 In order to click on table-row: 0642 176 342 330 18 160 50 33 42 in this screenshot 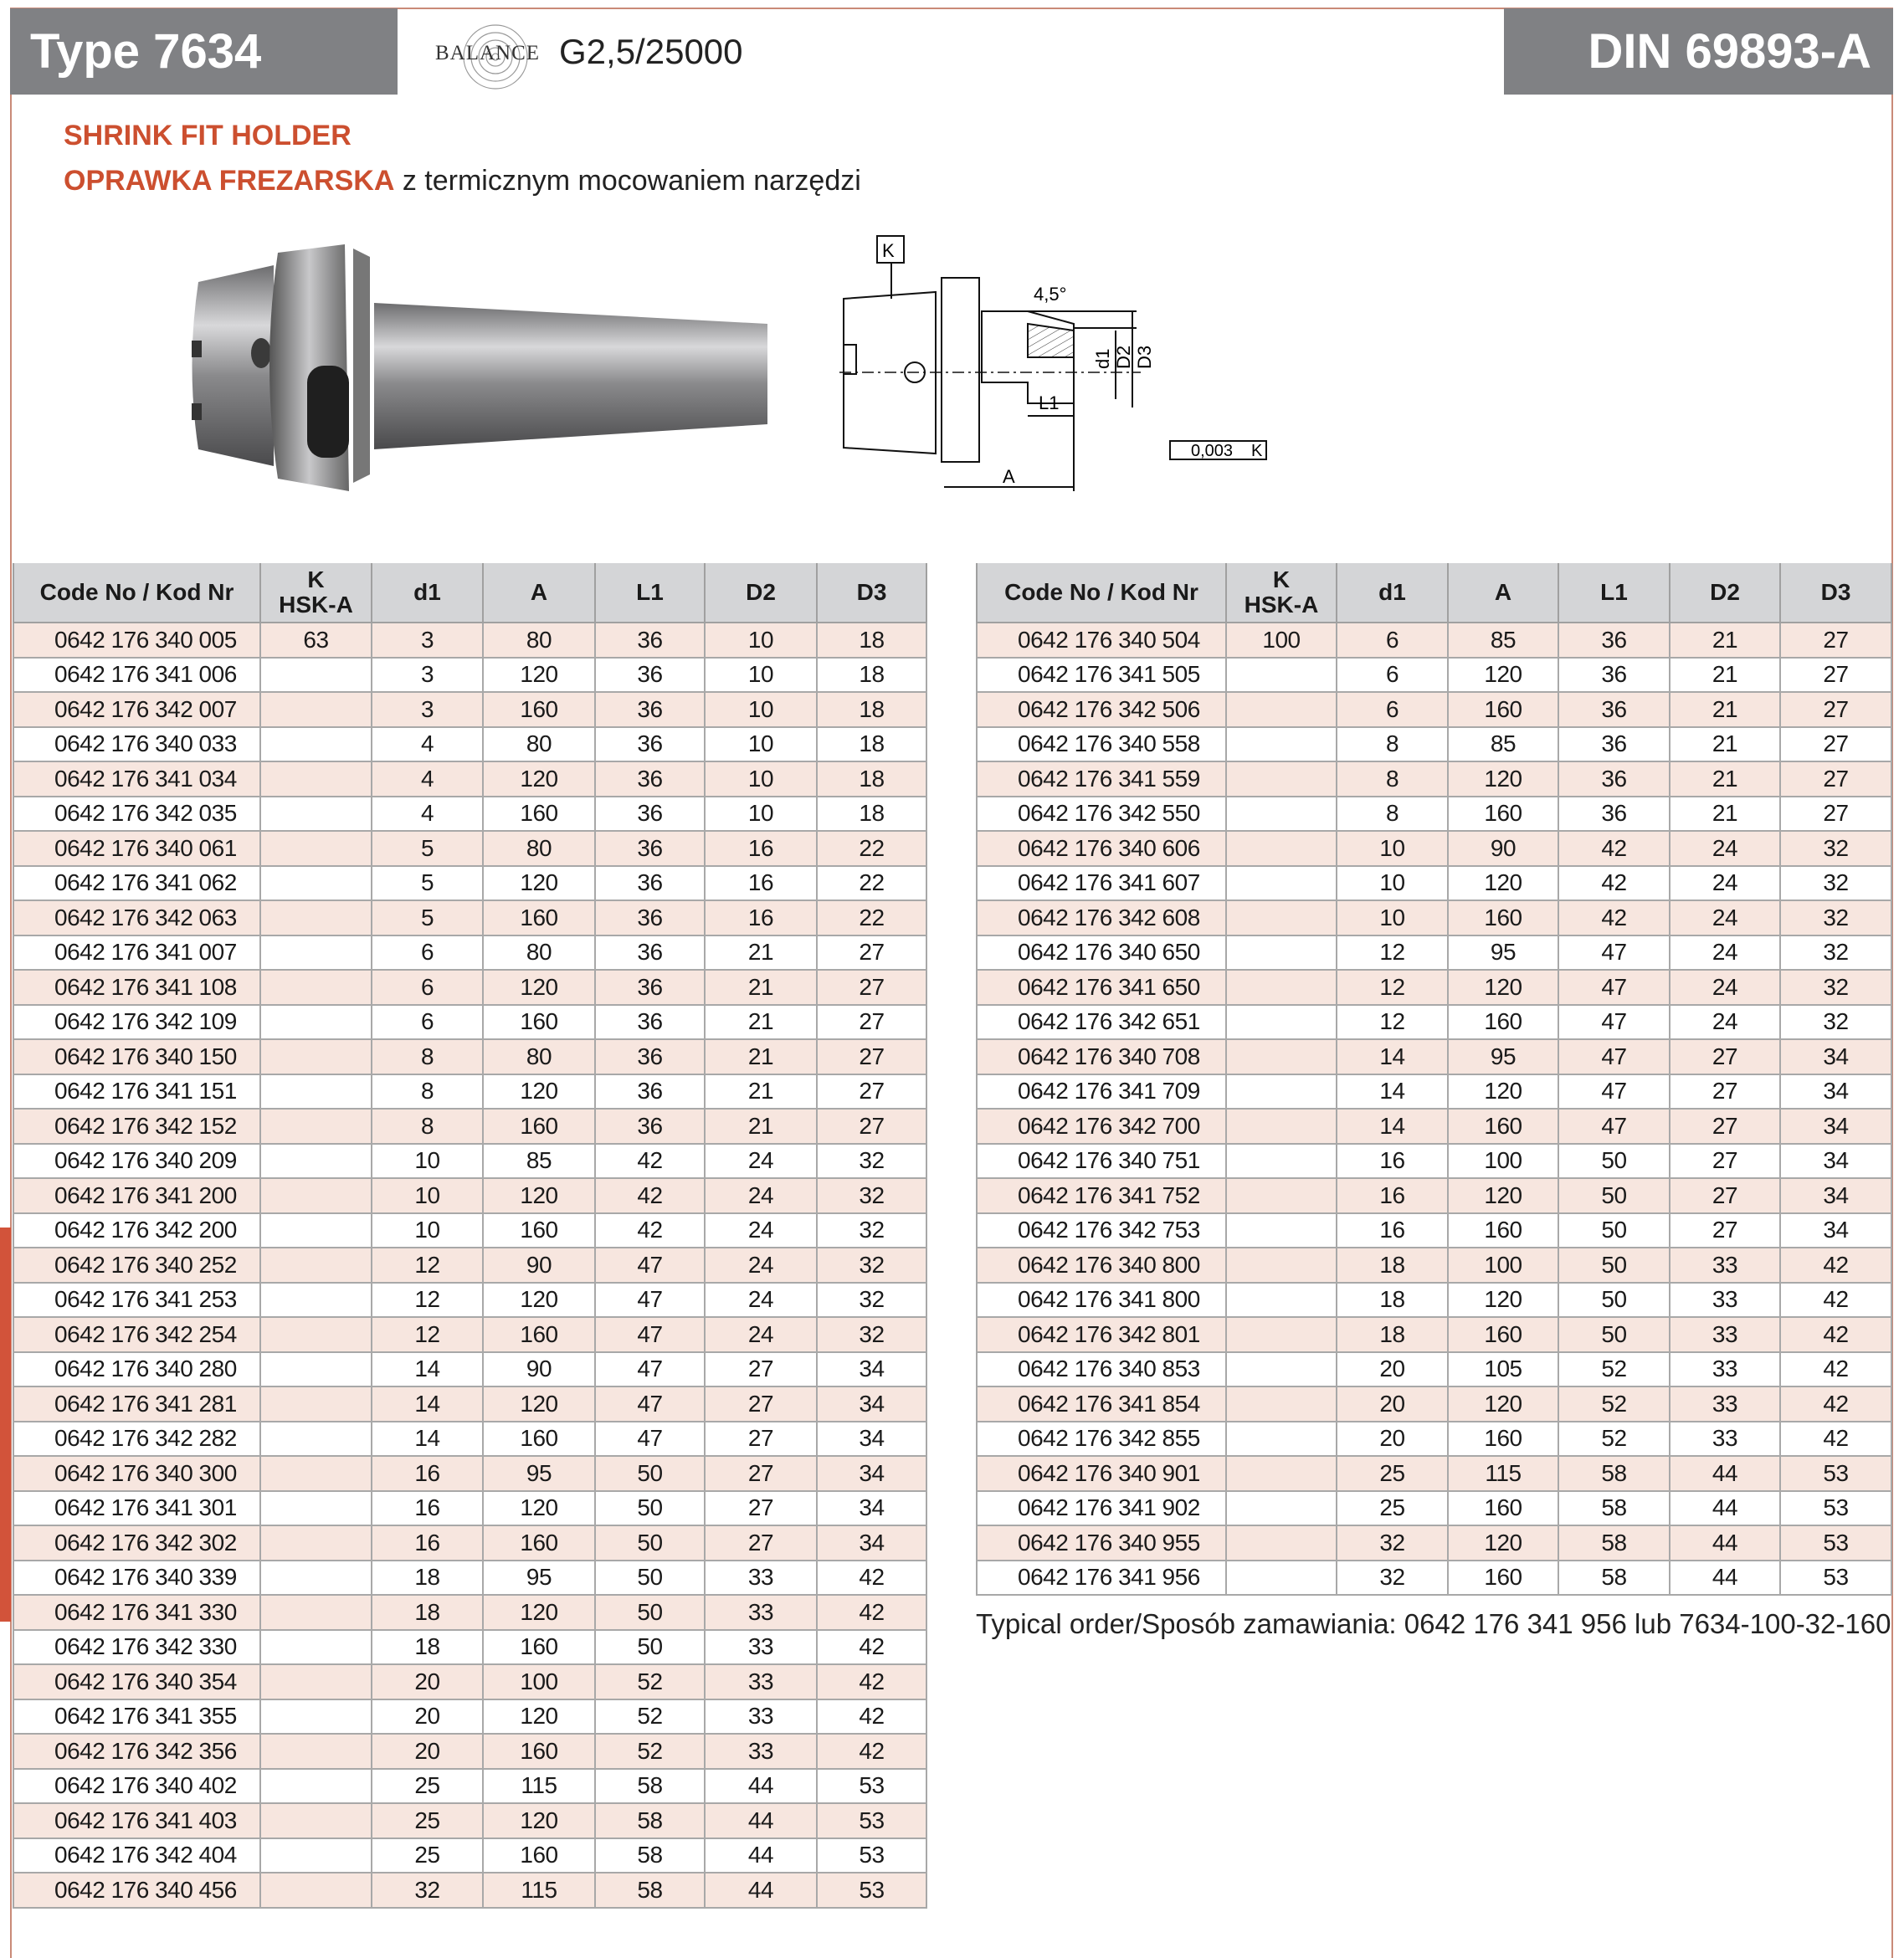, I will do `click(470, 1647)`.